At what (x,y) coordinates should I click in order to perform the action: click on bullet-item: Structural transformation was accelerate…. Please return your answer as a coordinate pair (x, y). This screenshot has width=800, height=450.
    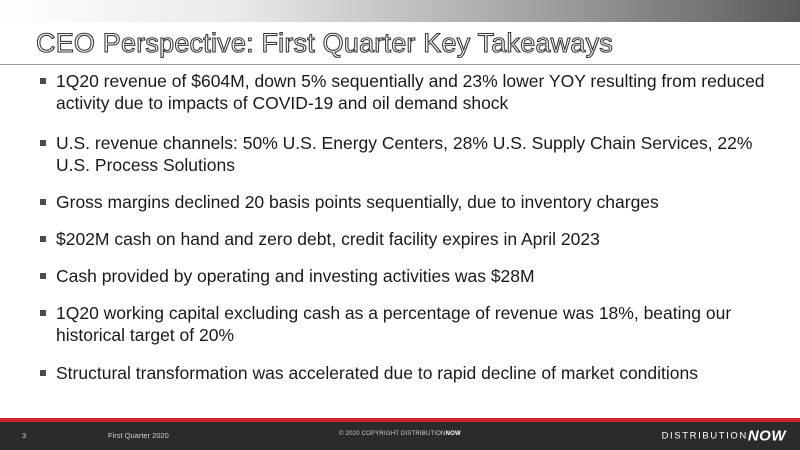
    Looking at the image, I should click on (410, 373).